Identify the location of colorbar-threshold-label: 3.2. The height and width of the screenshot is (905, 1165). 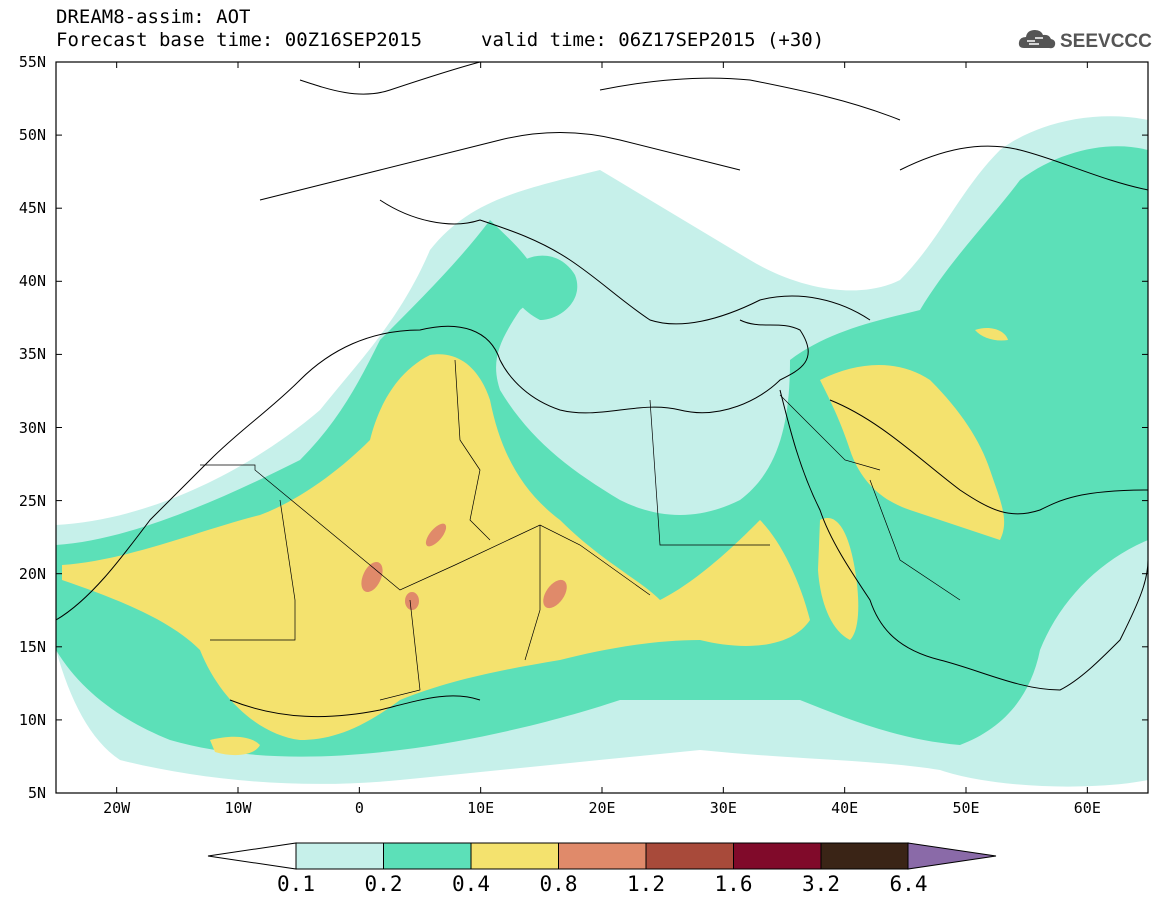
(821, 884).